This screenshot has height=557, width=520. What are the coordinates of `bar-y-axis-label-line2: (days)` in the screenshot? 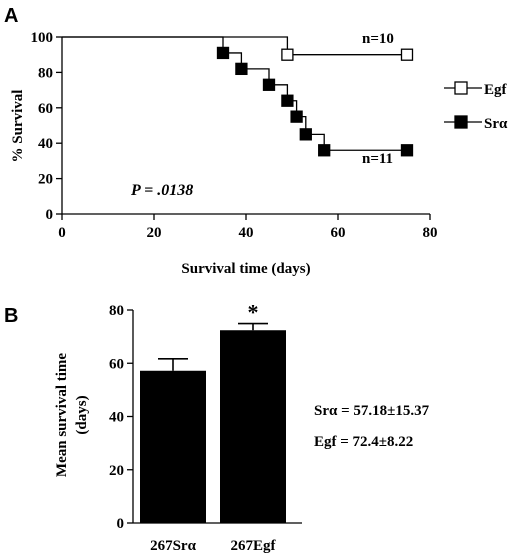 It's located at (82, 414).